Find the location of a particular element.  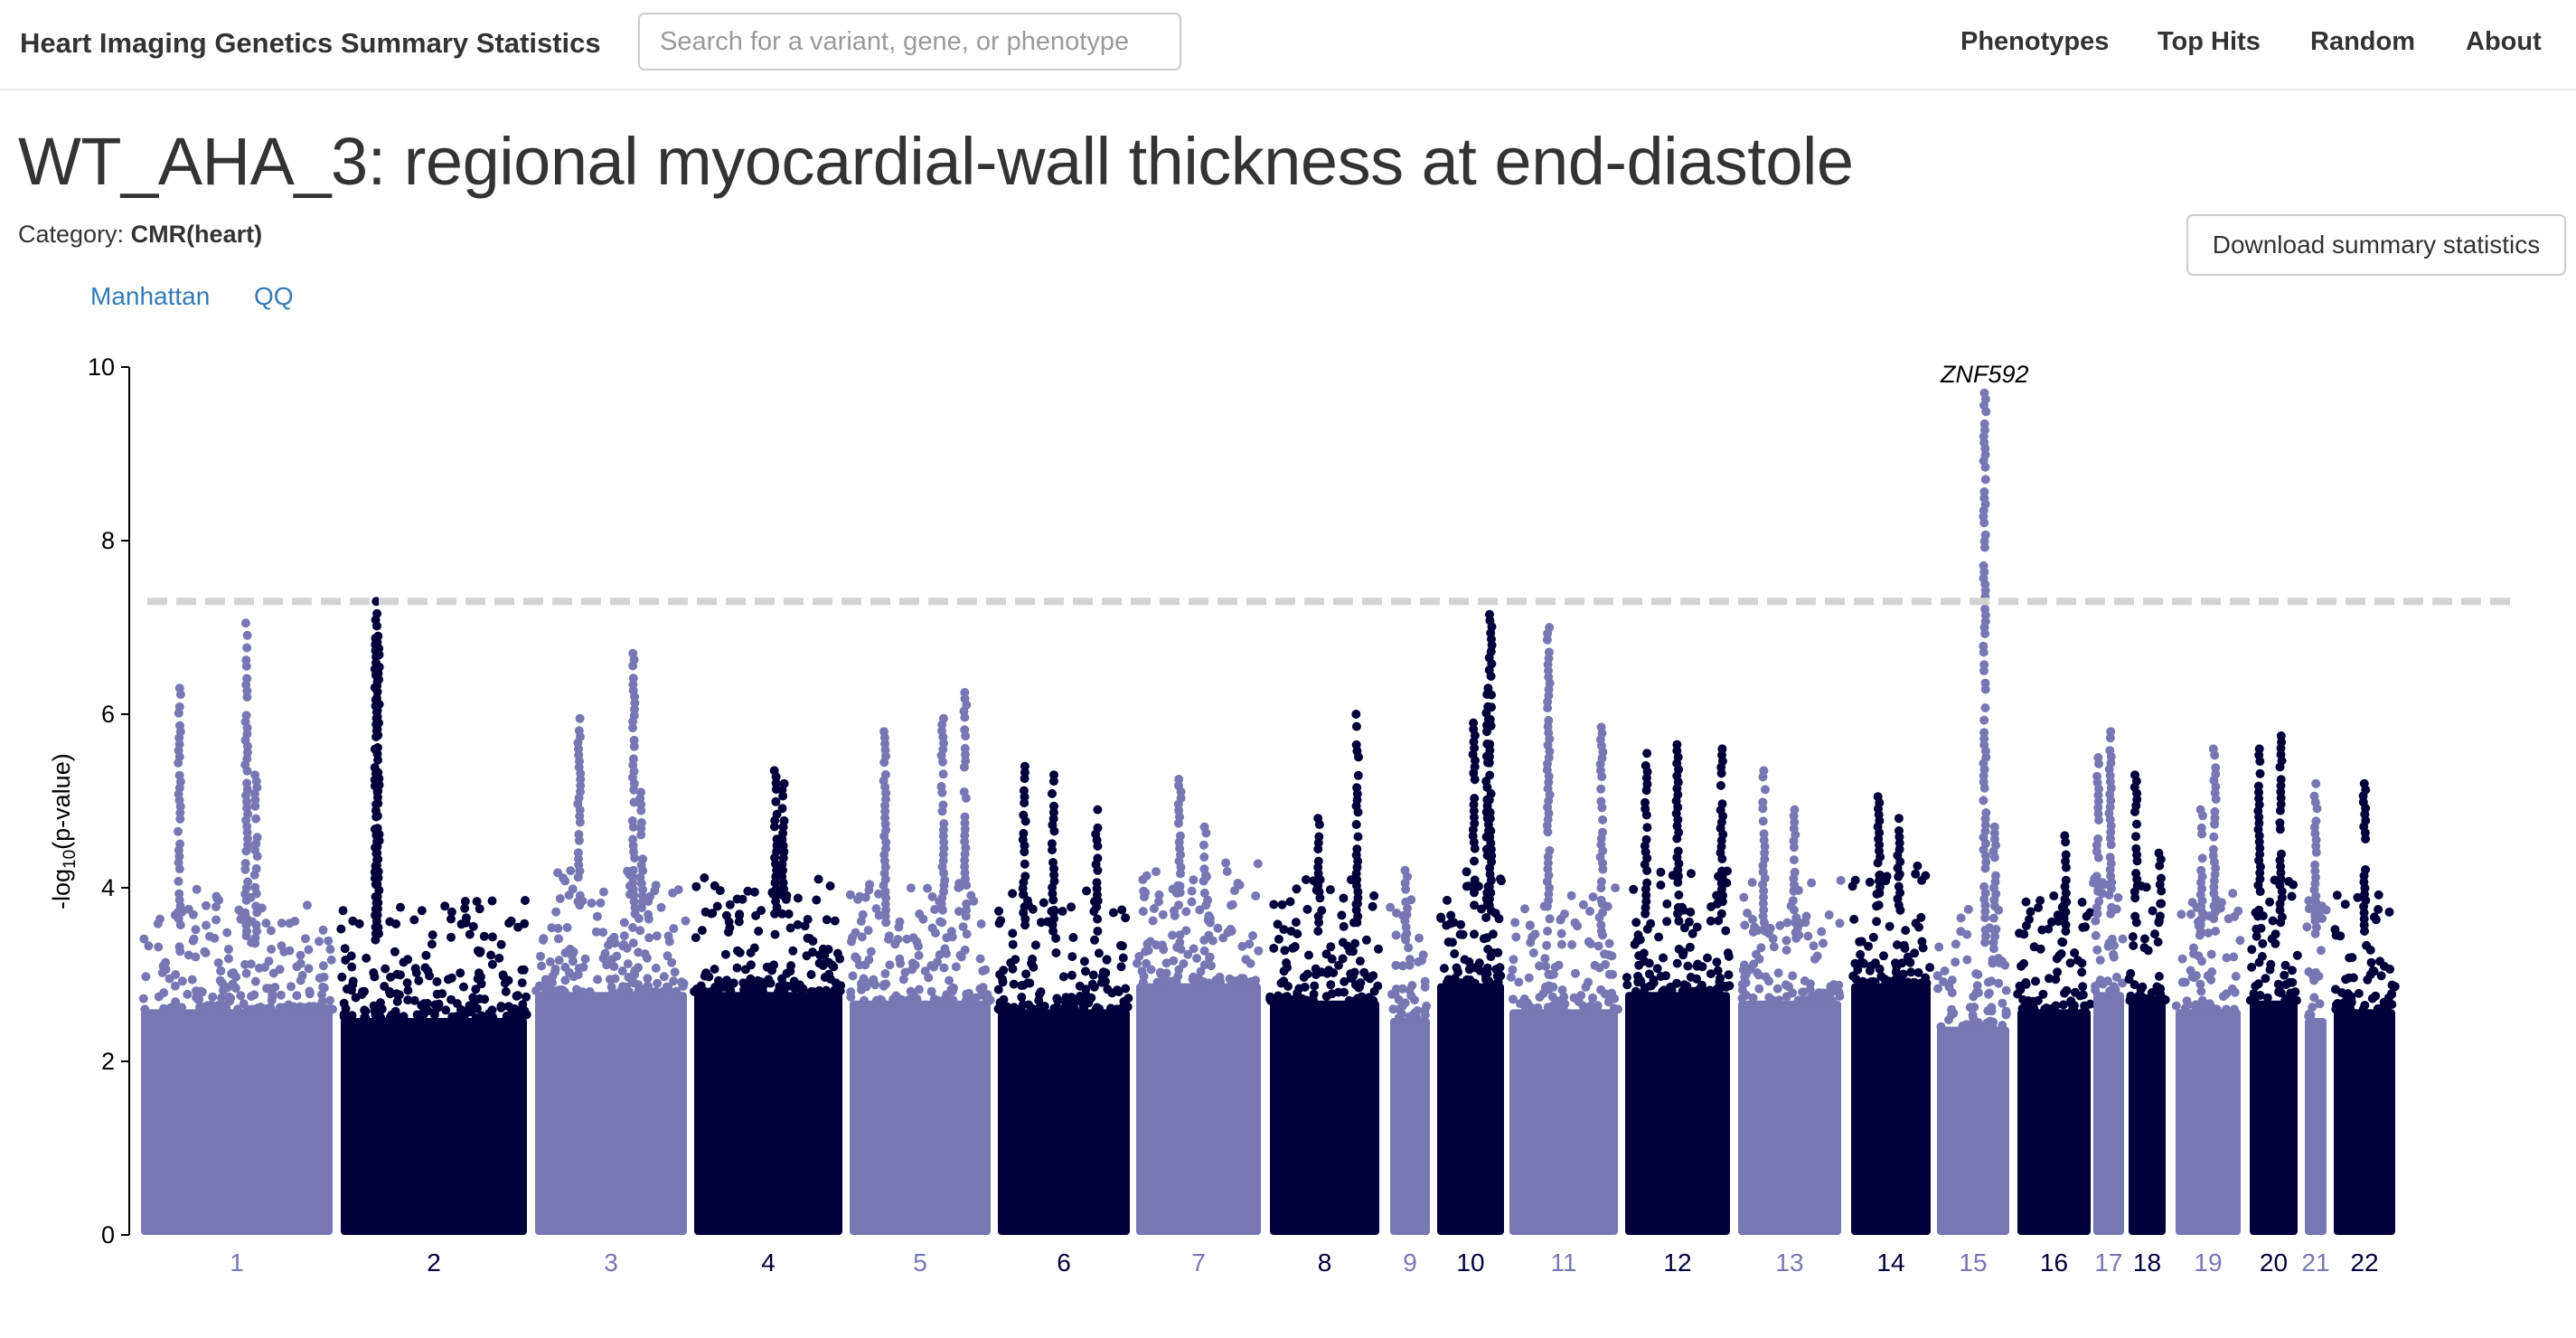

chromosome-label-20: 20 is located at coordinates (2274, 1262).